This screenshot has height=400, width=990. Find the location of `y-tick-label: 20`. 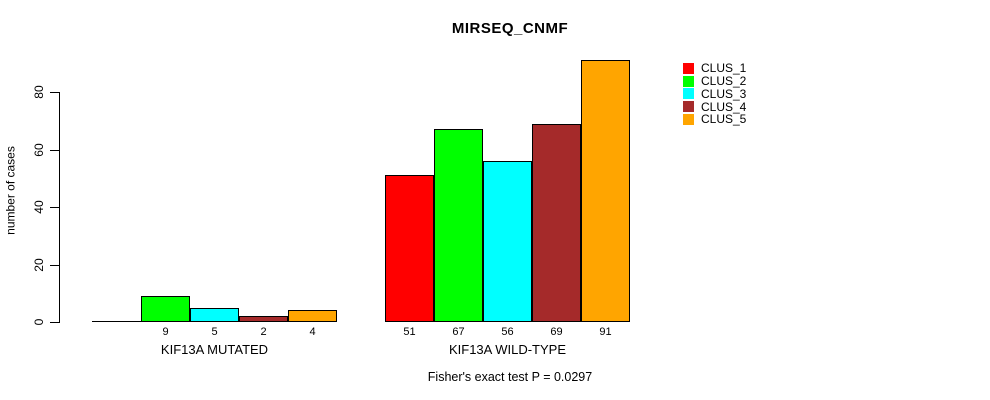

y-tick-label: 20 is located at coordinates (39, 265).